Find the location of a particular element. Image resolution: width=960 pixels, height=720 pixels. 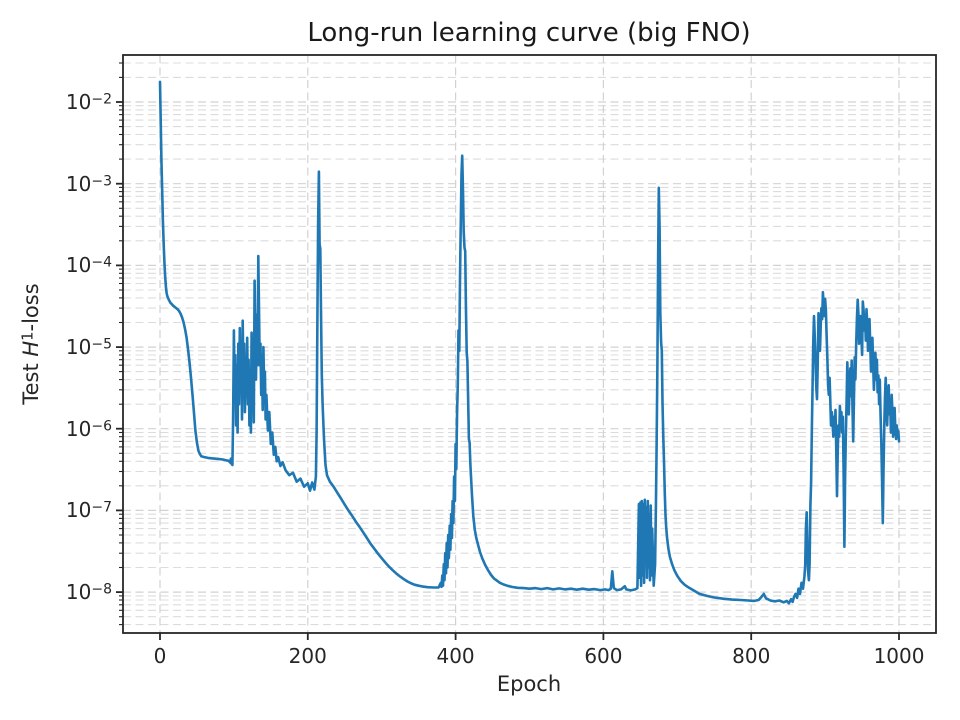

x-axis-label: Epoch is located at coordinates (529, 684).